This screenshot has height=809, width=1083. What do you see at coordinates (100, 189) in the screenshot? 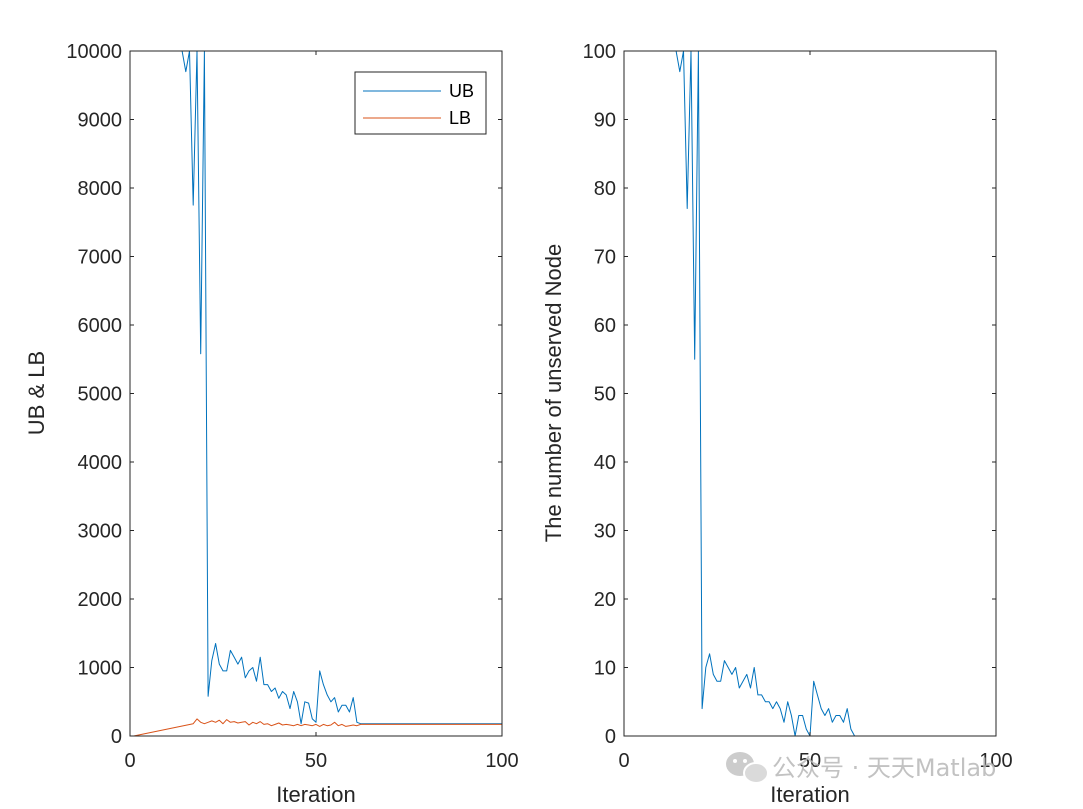
I see `ub-lb-y-tick-label: 8000` at bounding box center [100, 189].